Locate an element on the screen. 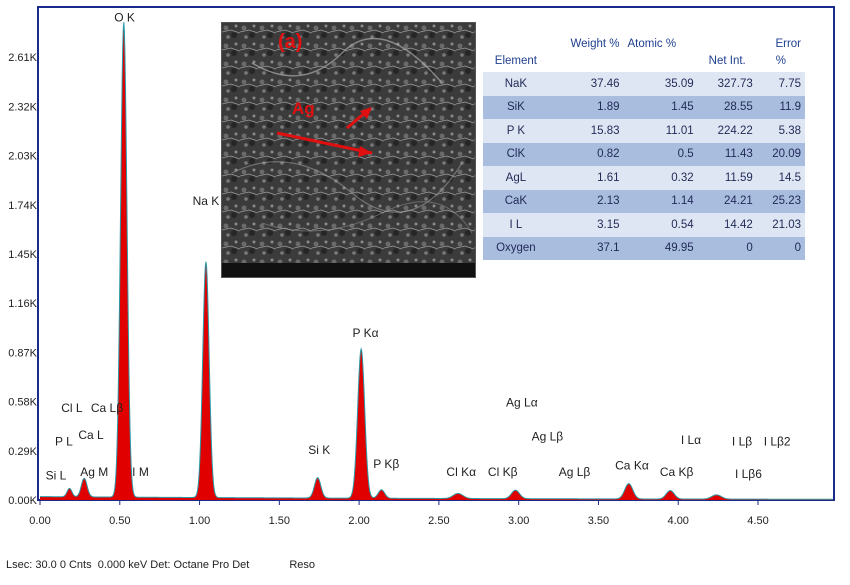 This screenshot has height=585, width=850. cell-netint: 28.55 is located at coordinates (738, 107).